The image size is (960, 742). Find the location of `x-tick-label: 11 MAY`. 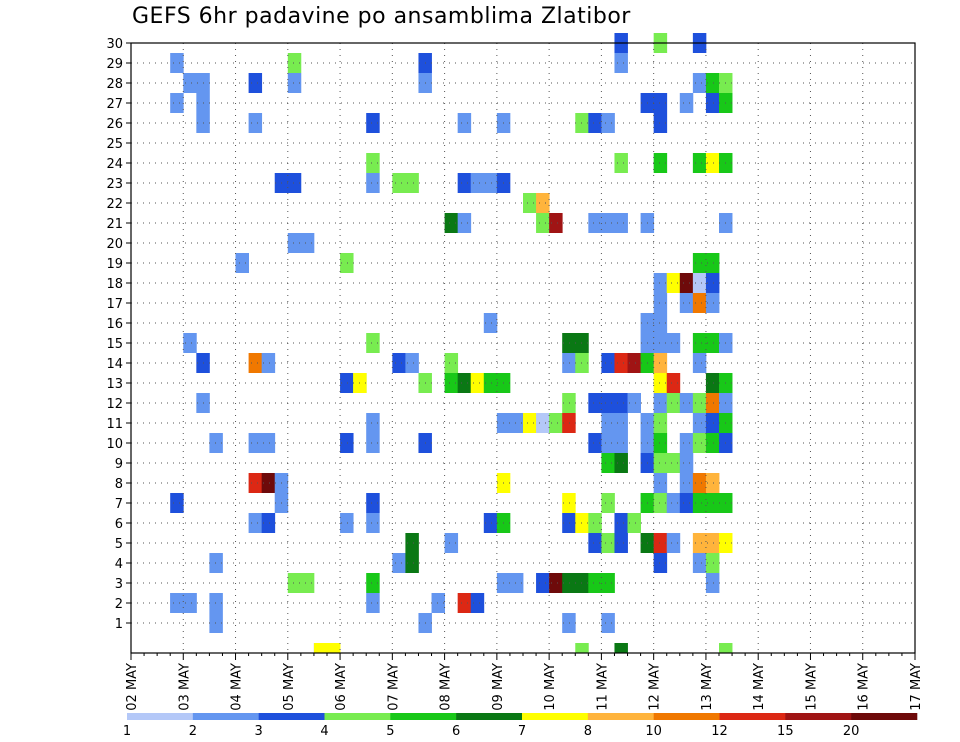

x-tick-label: 11 MAY is located at coordinates (602, 687).